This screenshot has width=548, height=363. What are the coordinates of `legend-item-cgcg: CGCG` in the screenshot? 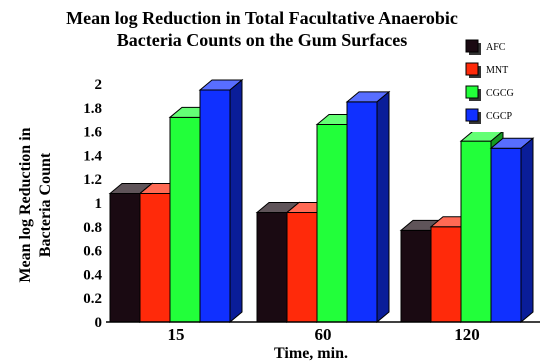 It's located at (489, 93).